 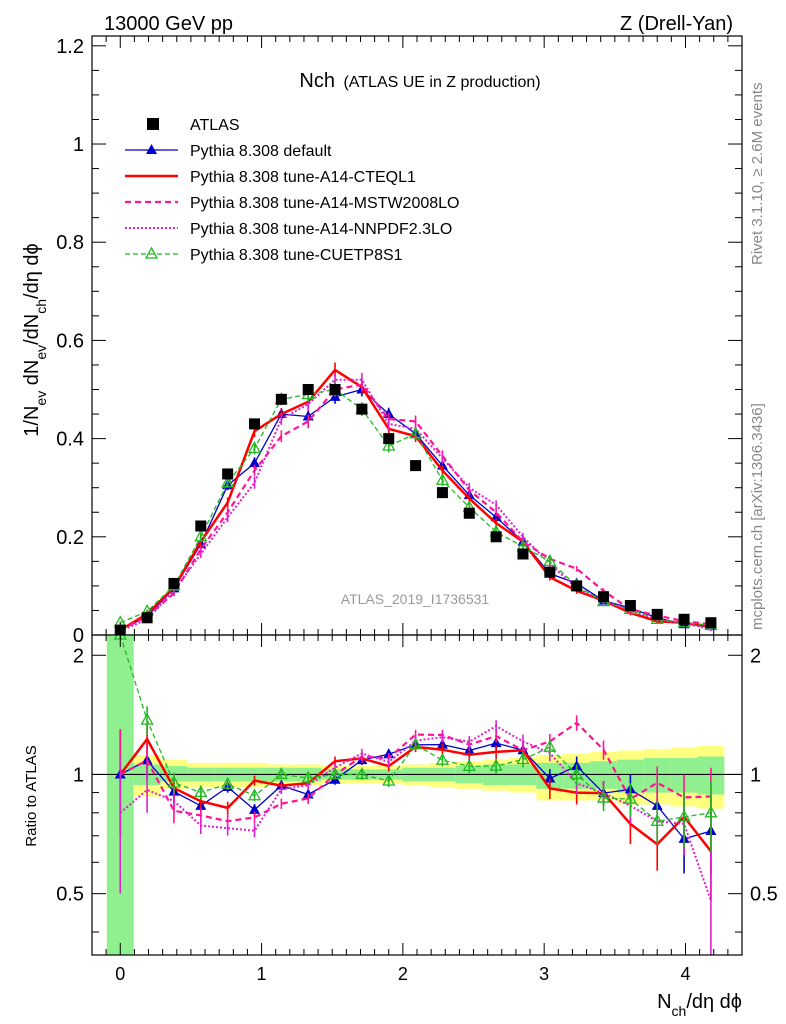 What do you see at coordinates (764, 895) in the screenshot?
I see `ratio-y-tick-label-right: 0.5` at bounding box center [764, 895].